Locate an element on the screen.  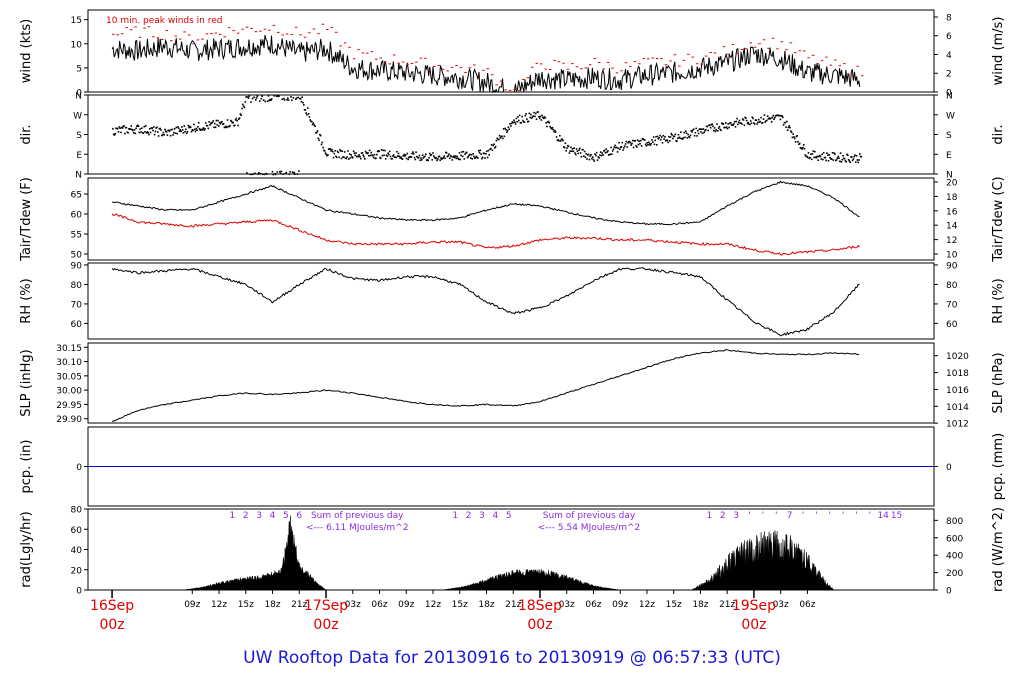
rad-sum-value-day1: <--- 6.11 MJoules/m^2 is located at coordinates (357, 528).